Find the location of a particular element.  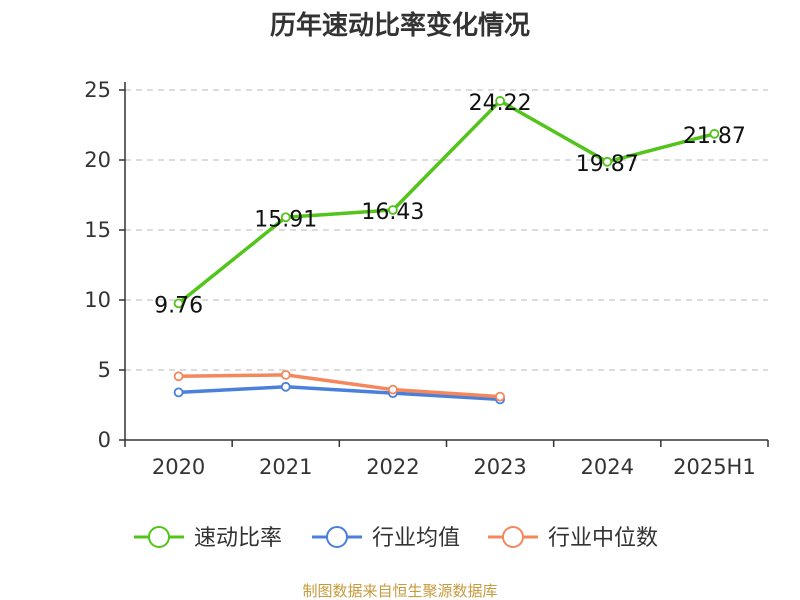

legend-label-0: 速动比率 is located at coordinates (238, 538).